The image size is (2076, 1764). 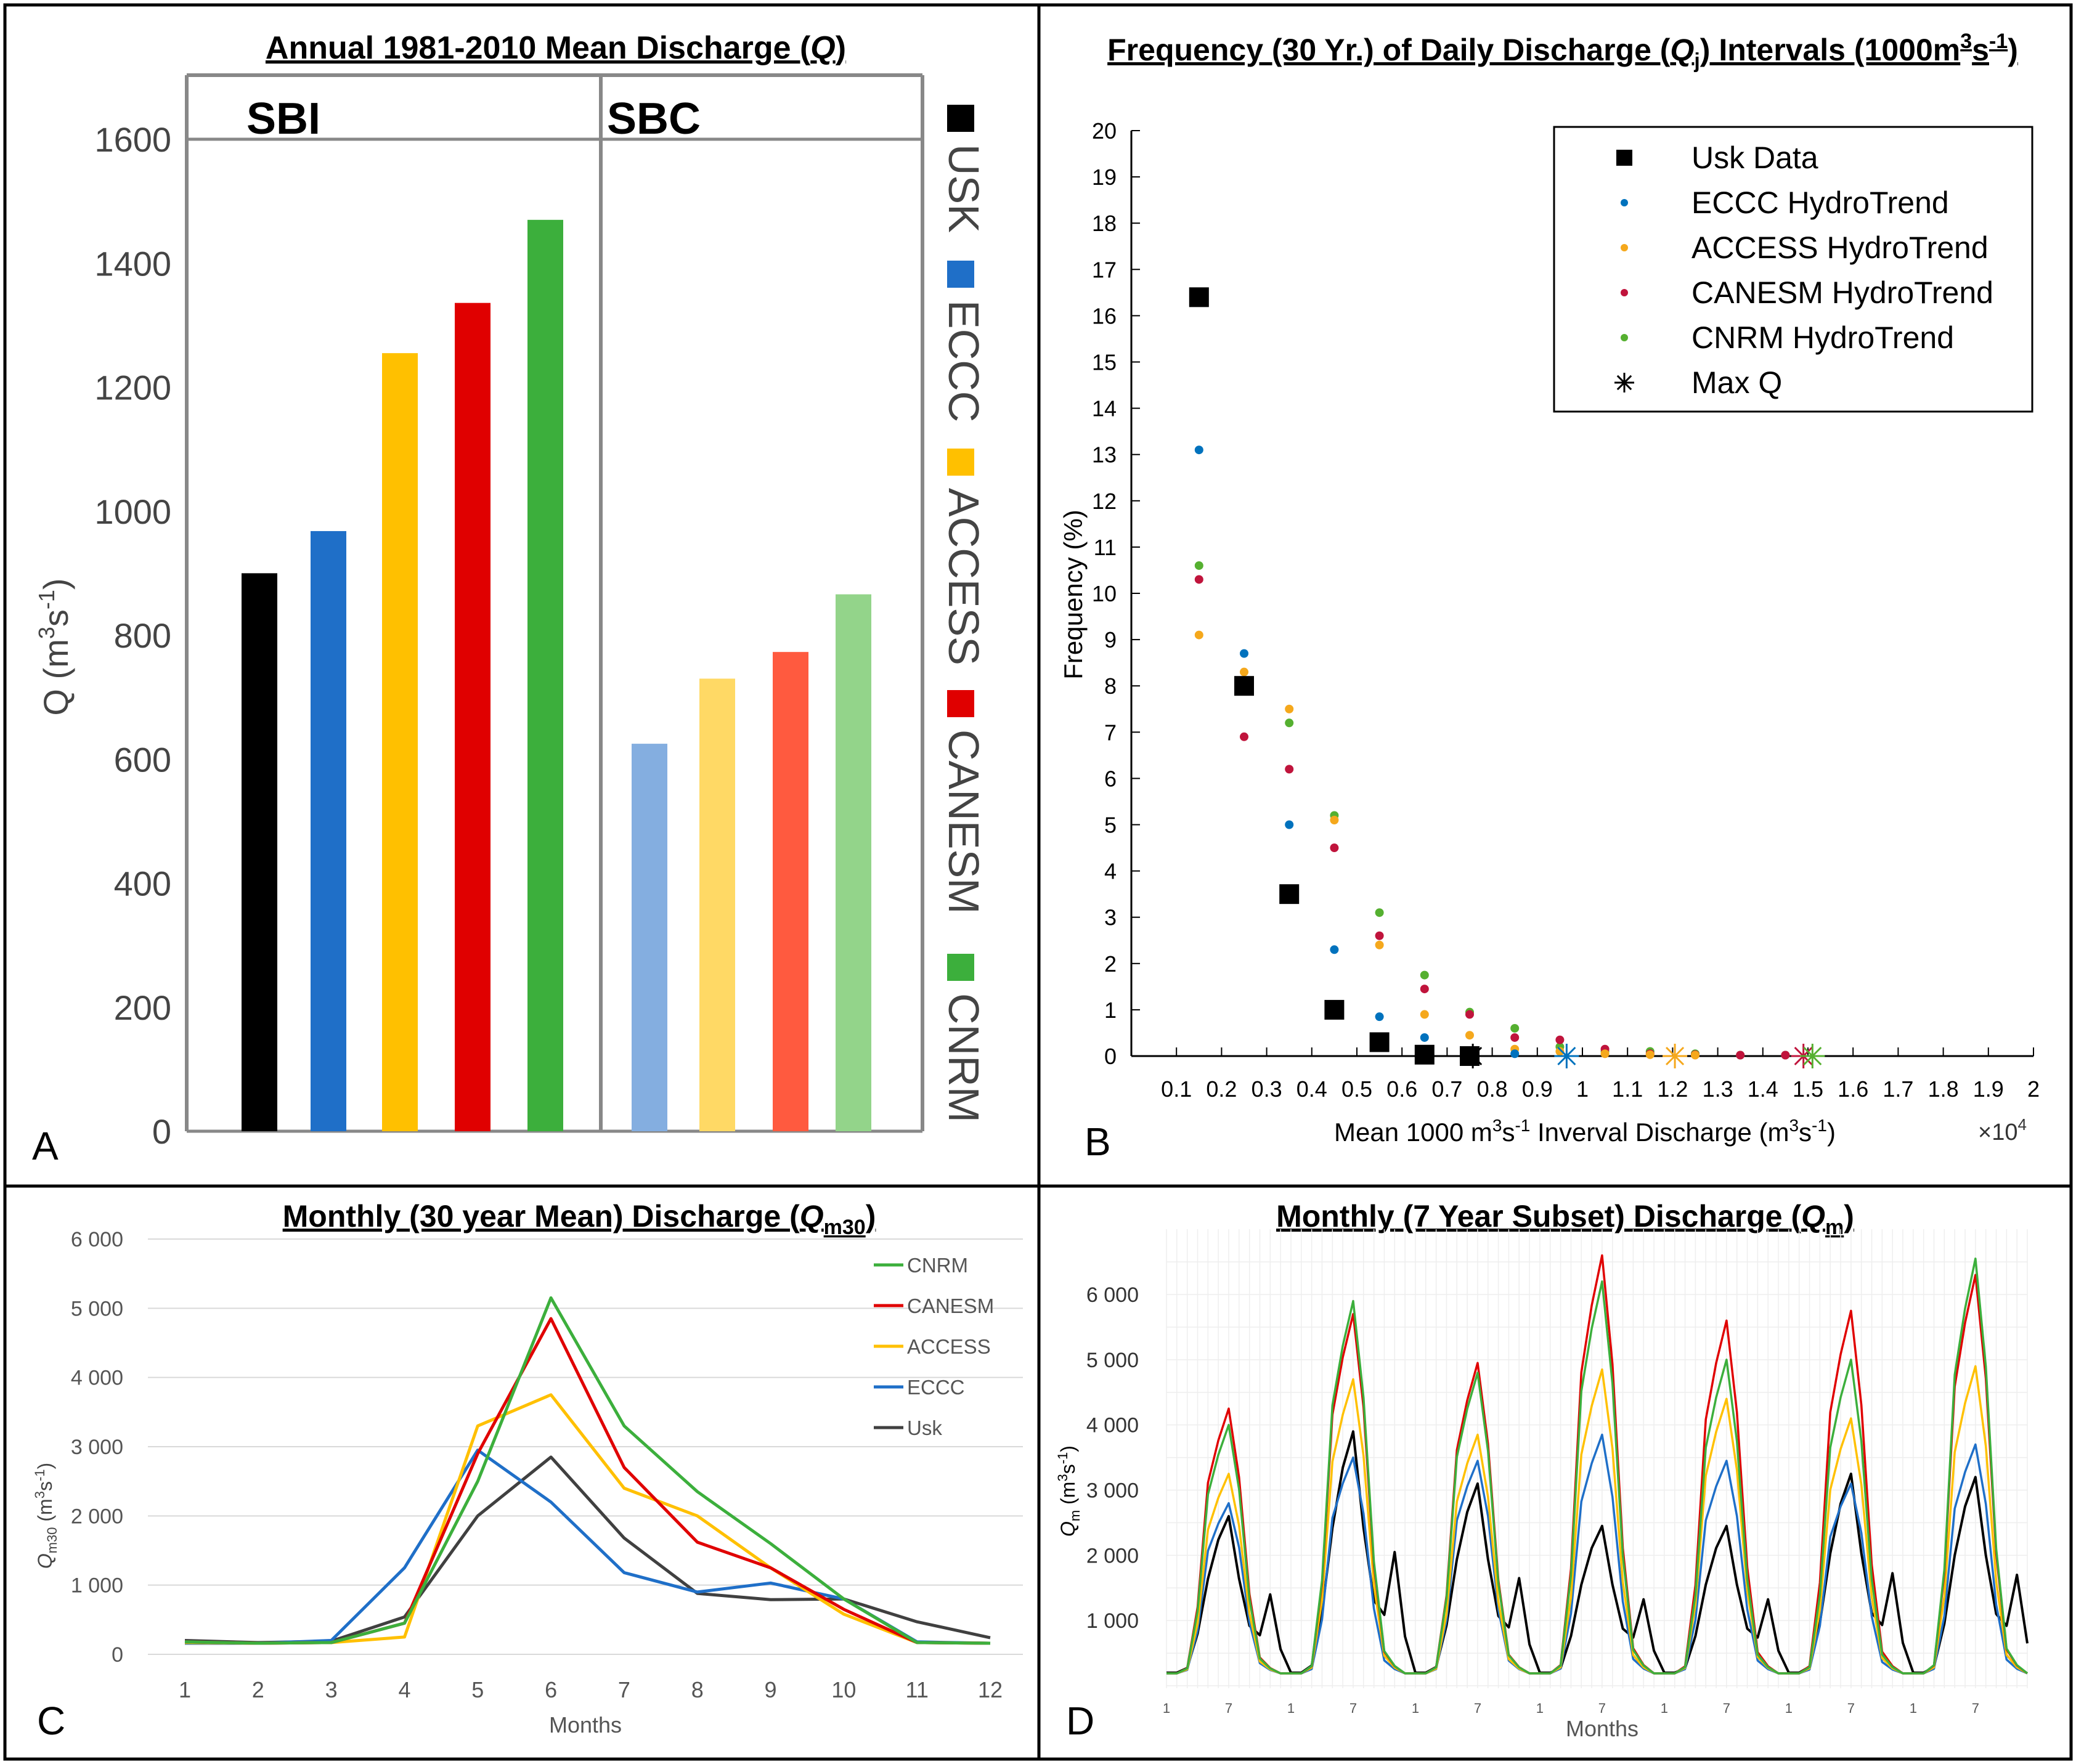 What do you see at coordinates (1110, 639) in the screenshot?
I see `frequency-y-tick: 9` at bounding box center [1110, 639].